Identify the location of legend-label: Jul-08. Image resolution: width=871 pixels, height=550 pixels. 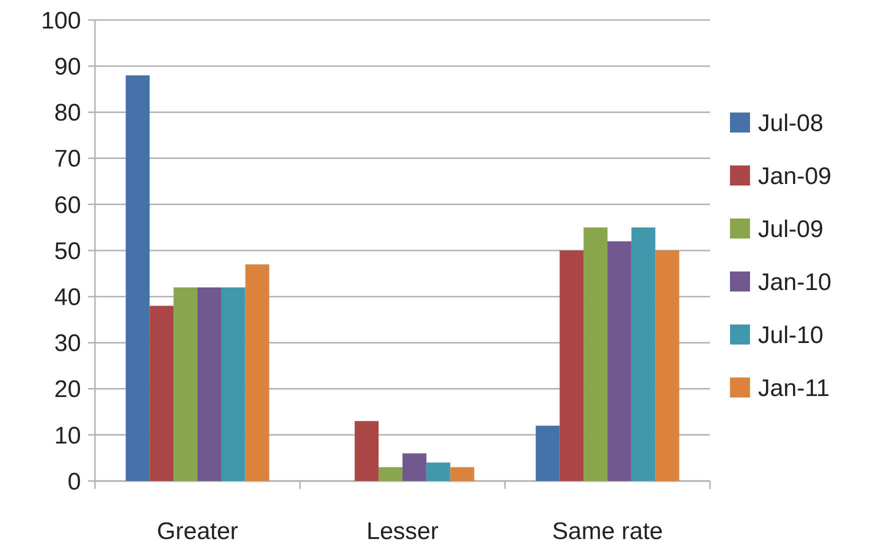
(791, 123).